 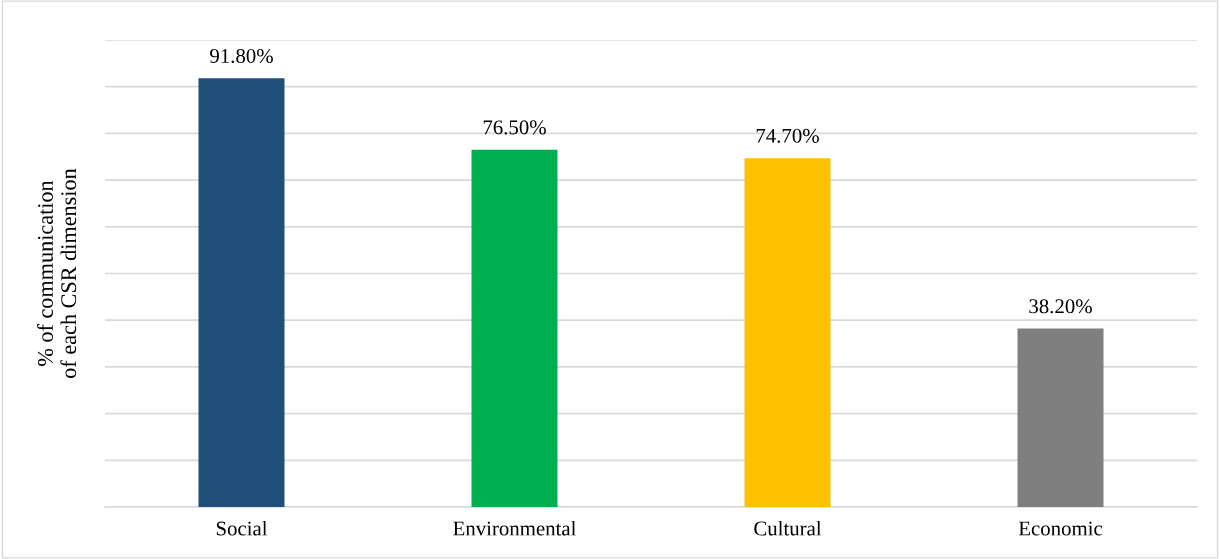 I want to click on x-tick-label: Environmental, so click(x=514, y=528).